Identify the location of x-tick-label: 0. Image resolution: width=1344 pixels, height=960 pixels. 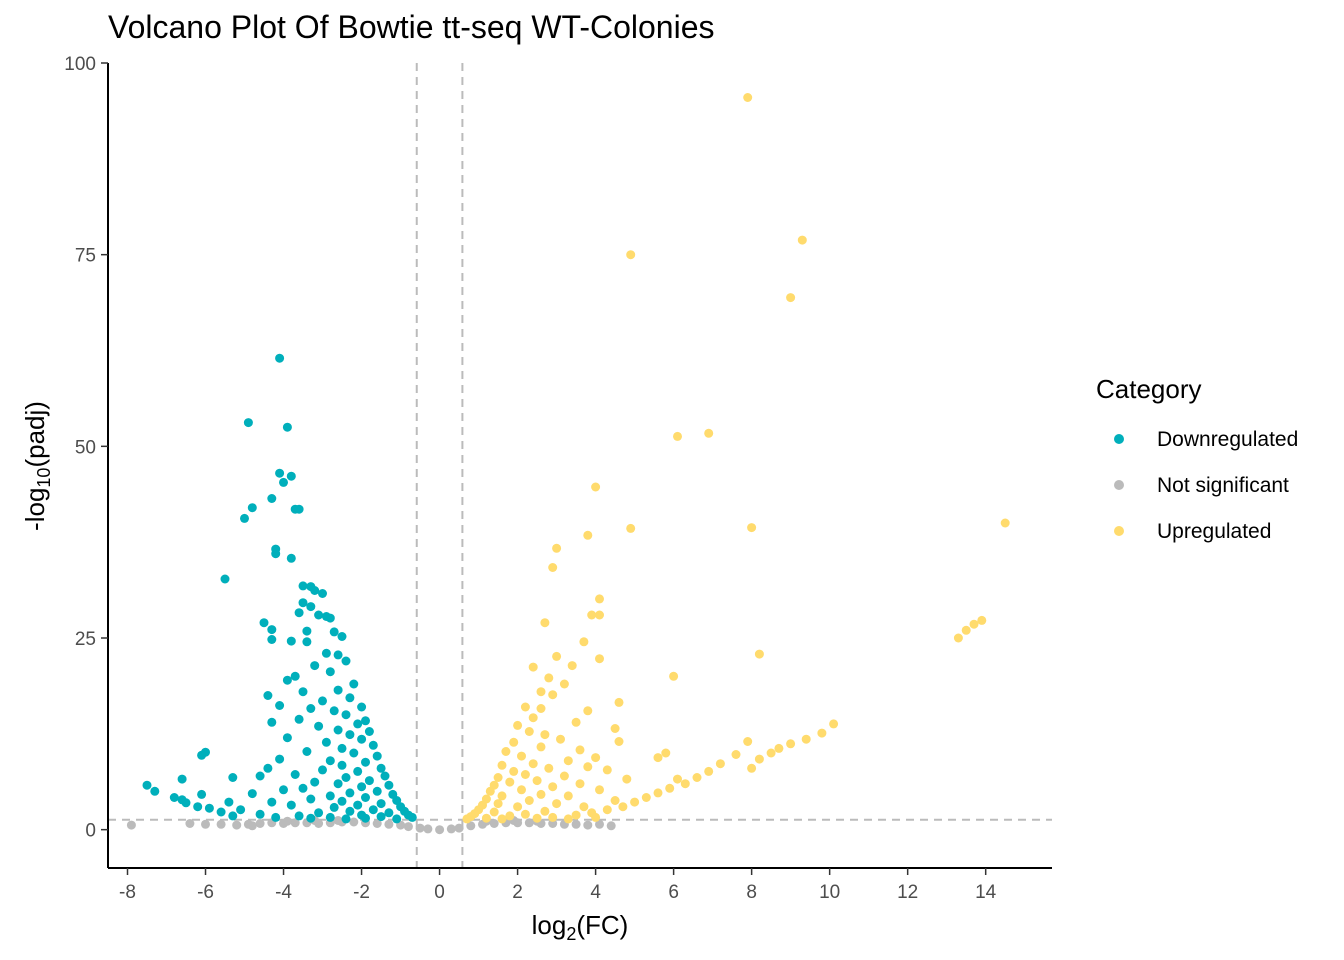
(439, 892).